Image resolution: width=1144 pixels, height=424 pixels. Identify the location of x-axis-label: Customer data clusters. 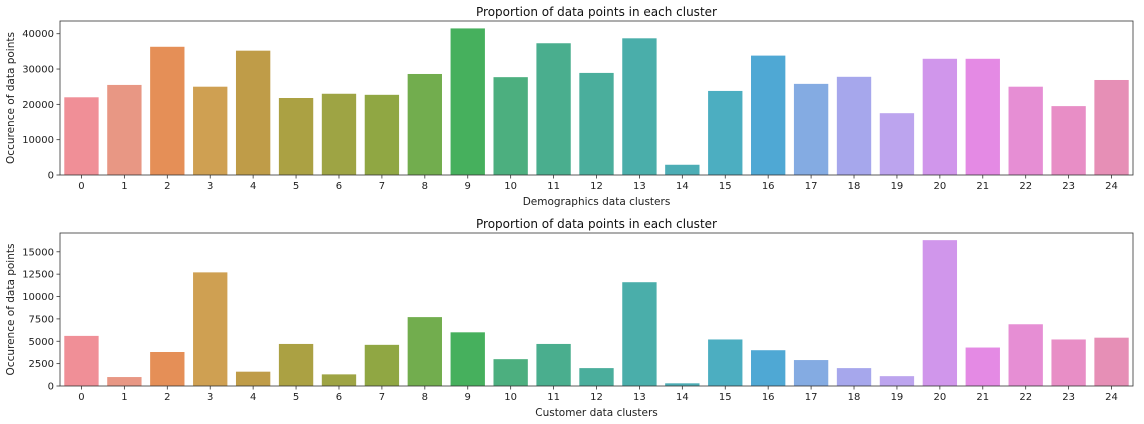
(596, 413).